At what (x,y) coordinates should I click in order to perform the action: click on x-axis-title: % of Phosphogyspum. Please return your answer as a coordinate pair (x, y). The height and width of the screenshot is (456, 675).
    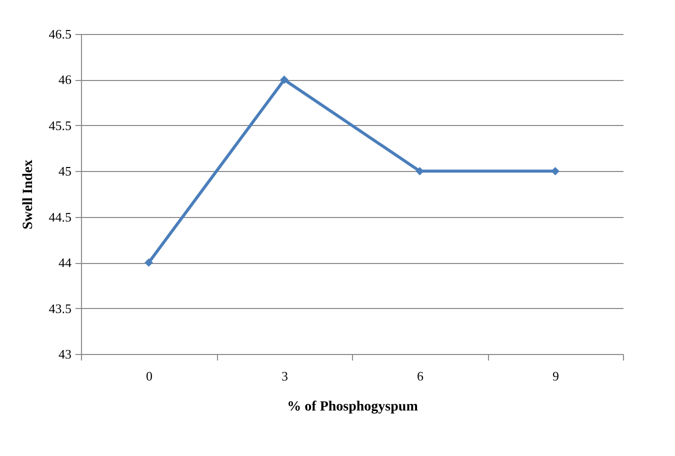
    Looking at the image, I should click on (352, 407).